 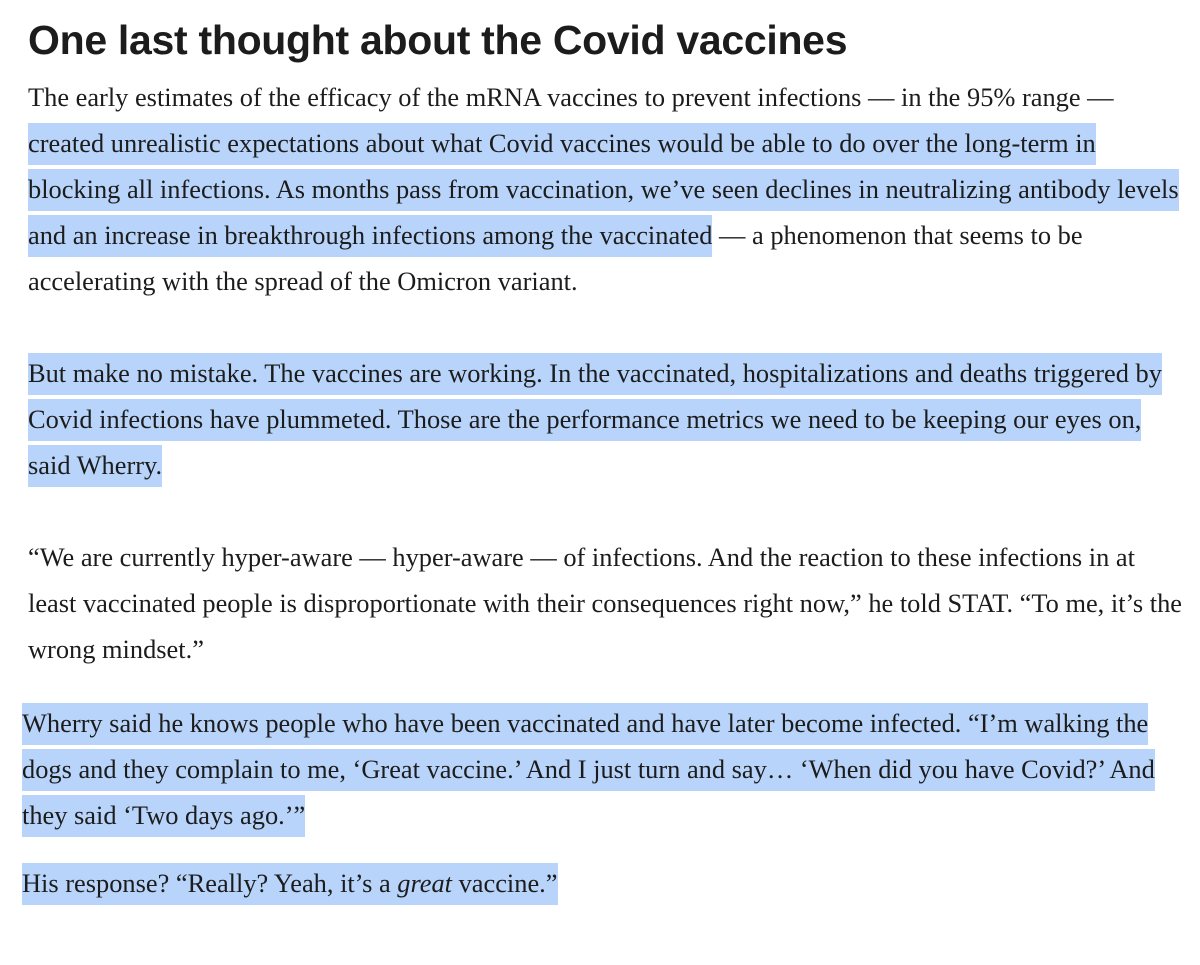 What do you see at coordinates (210, 883) in the screenshot?
I see `response-before: His response? “Really? Yeah, it’s a` at bounding box center [210, 883].